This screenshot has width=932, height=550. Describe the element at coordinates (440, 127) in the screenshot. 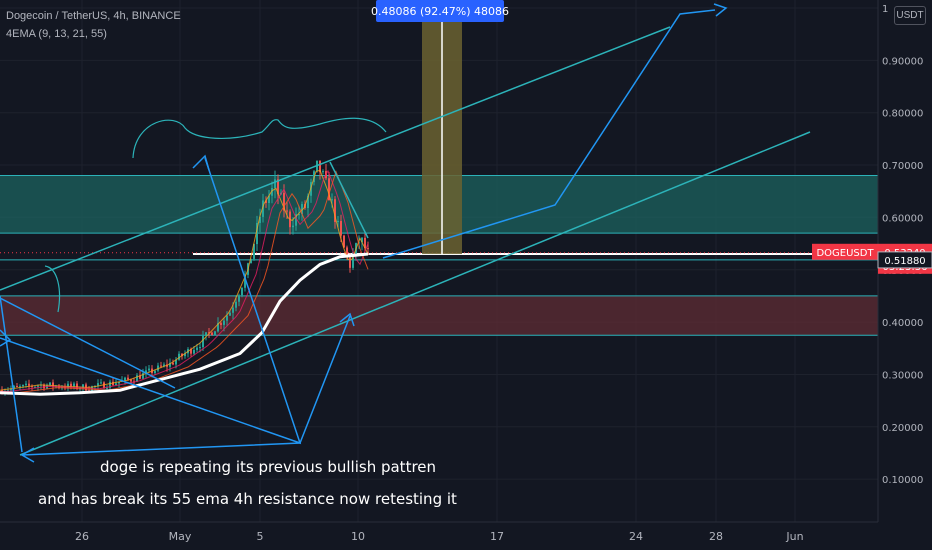

I see `measure-tool: 0.48086 (92.47%) 48086` at that location.